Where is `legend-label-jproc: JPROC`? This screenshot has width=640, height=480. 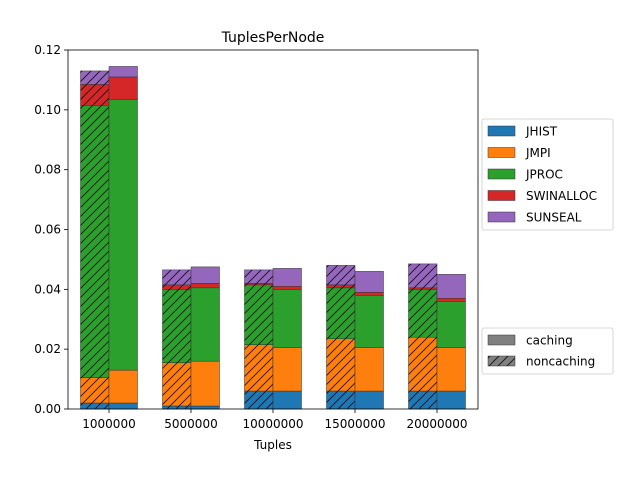
legend-label-jproc: JPROC is located at coordinates (544, 175).